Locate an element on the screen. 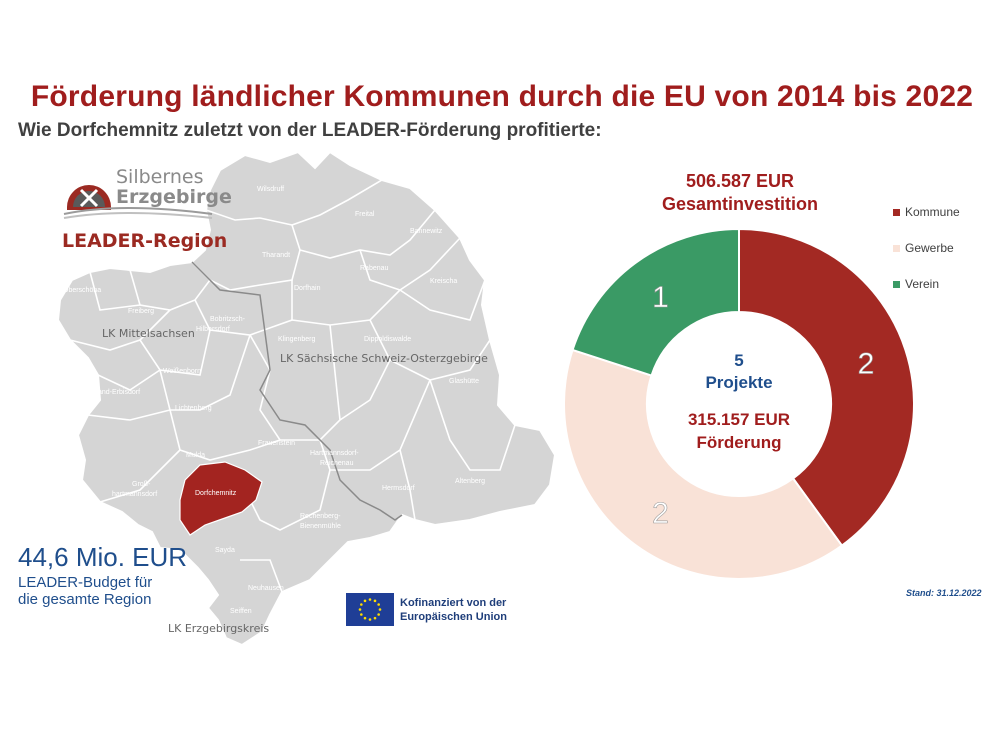 The width and height of the screenshot is (1004, 742). investment-label: Gesamtinvestition is located at coordinates (740, 204).